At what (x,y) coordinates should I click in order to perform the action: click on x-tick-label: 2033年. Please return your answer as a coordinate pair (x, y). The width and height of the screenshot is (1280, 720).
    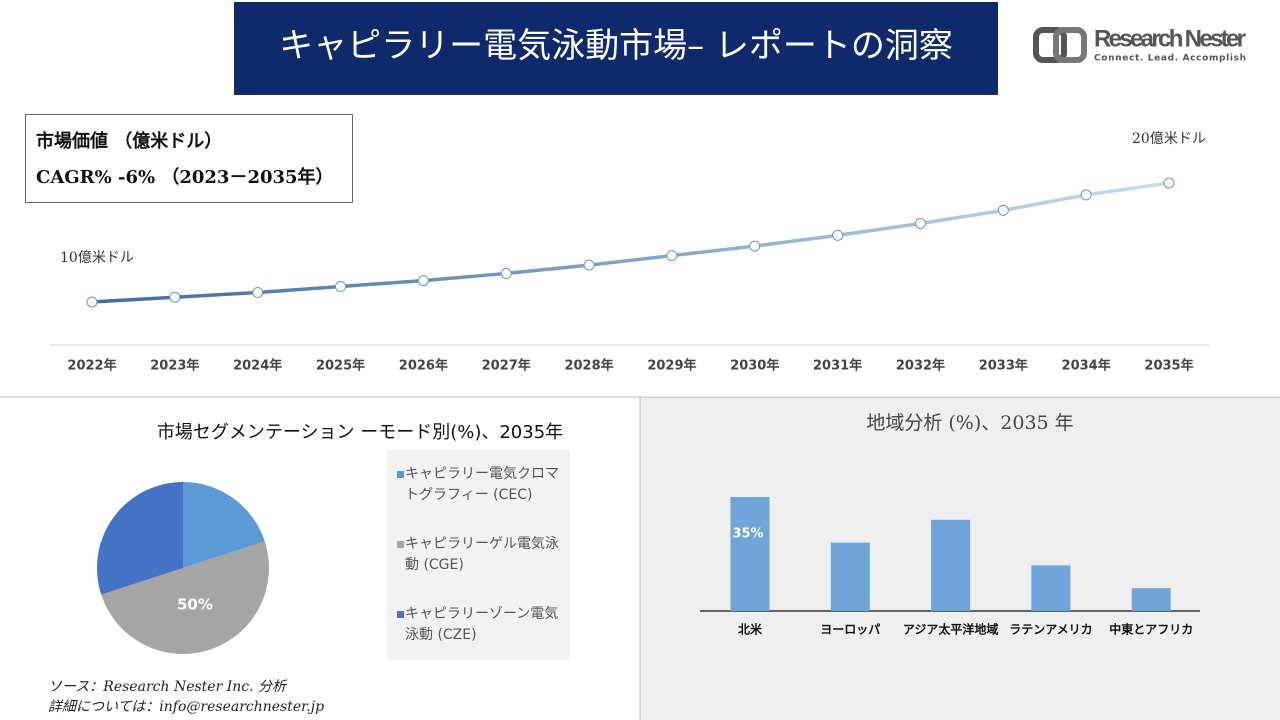
    Looking at the image, I should click on (1003, 366).